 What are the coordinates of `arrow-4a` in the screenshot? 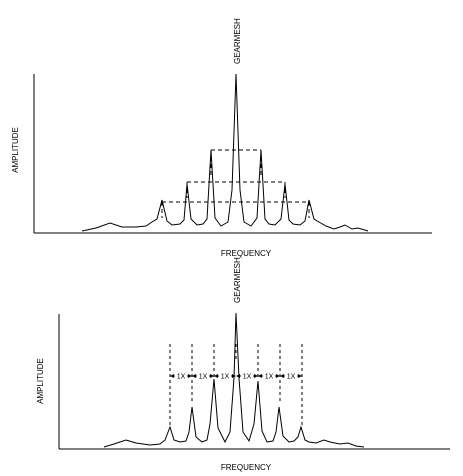 It's located at (238, 376).